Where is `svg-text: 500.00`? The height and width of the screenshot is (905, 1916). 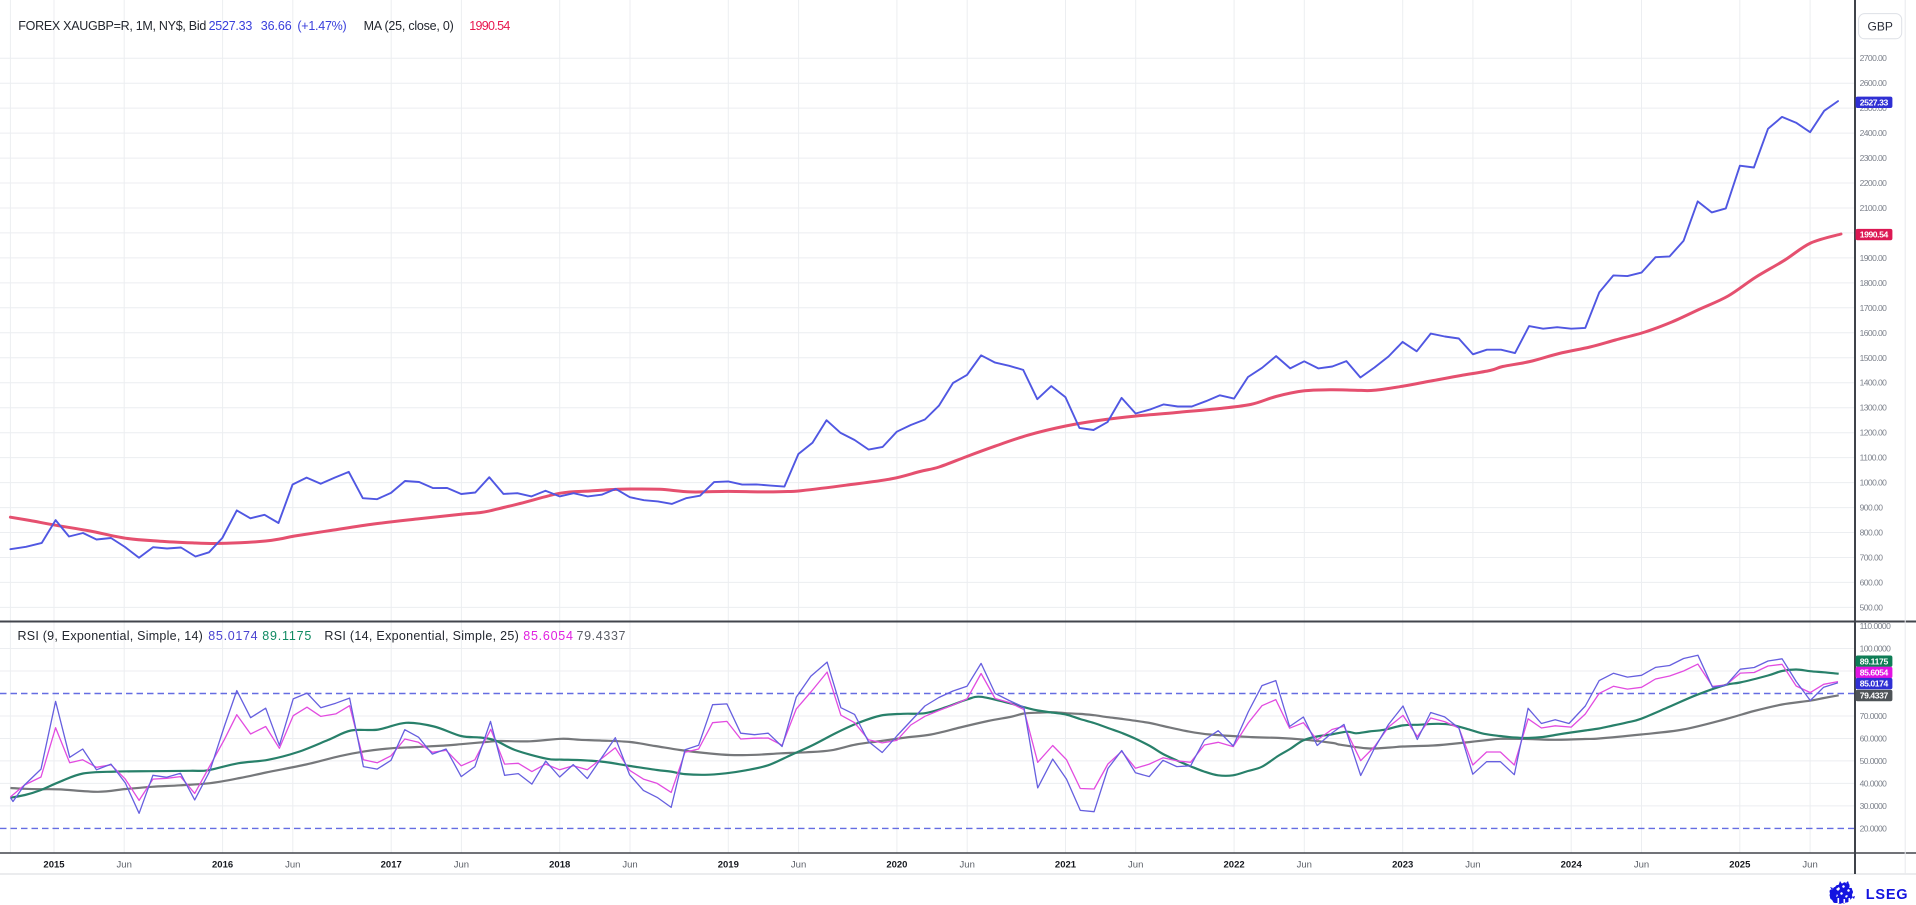
svg-text: 500.00 is located at coordinates (1872, 607).